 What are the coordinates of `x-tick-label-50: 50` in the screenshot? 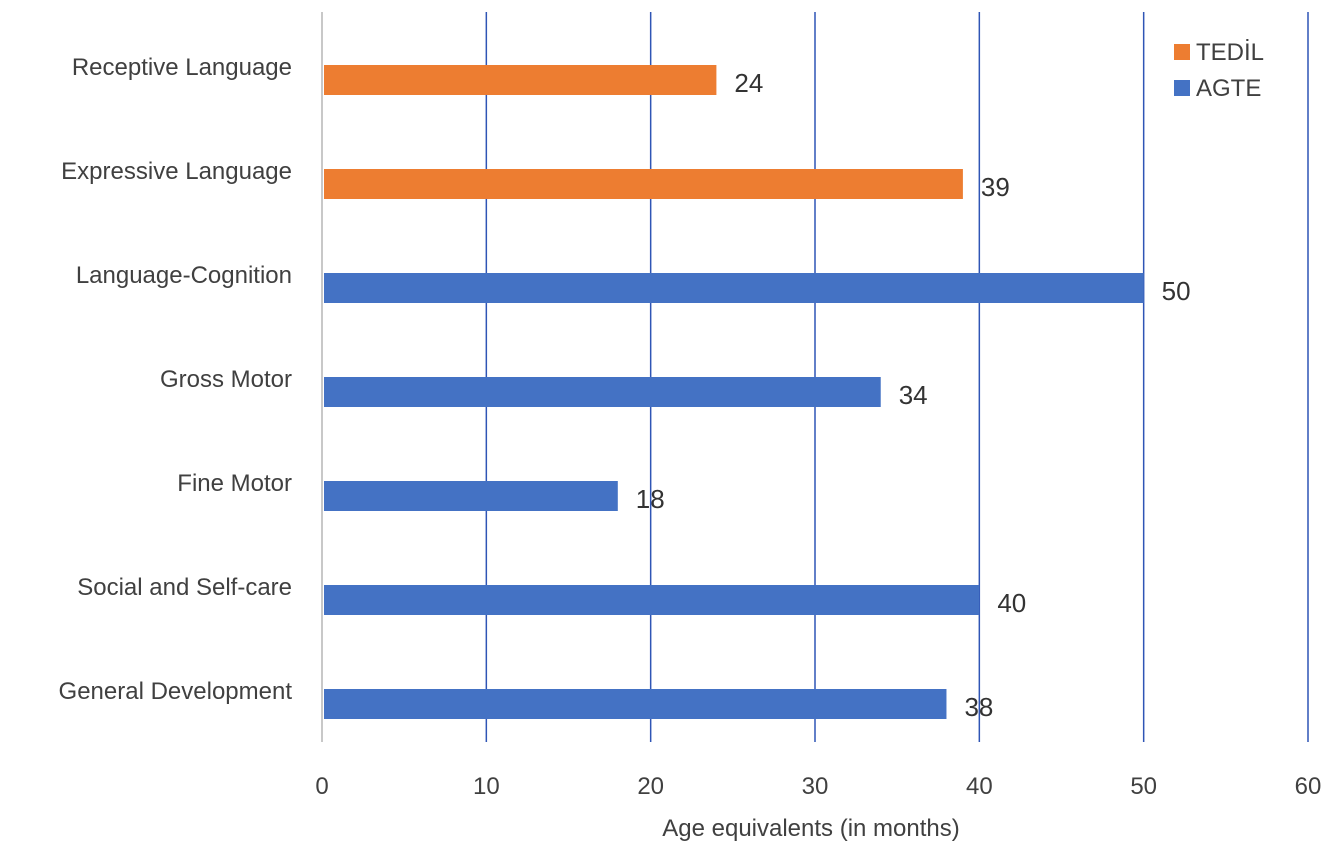 It's located at (1143, 786).